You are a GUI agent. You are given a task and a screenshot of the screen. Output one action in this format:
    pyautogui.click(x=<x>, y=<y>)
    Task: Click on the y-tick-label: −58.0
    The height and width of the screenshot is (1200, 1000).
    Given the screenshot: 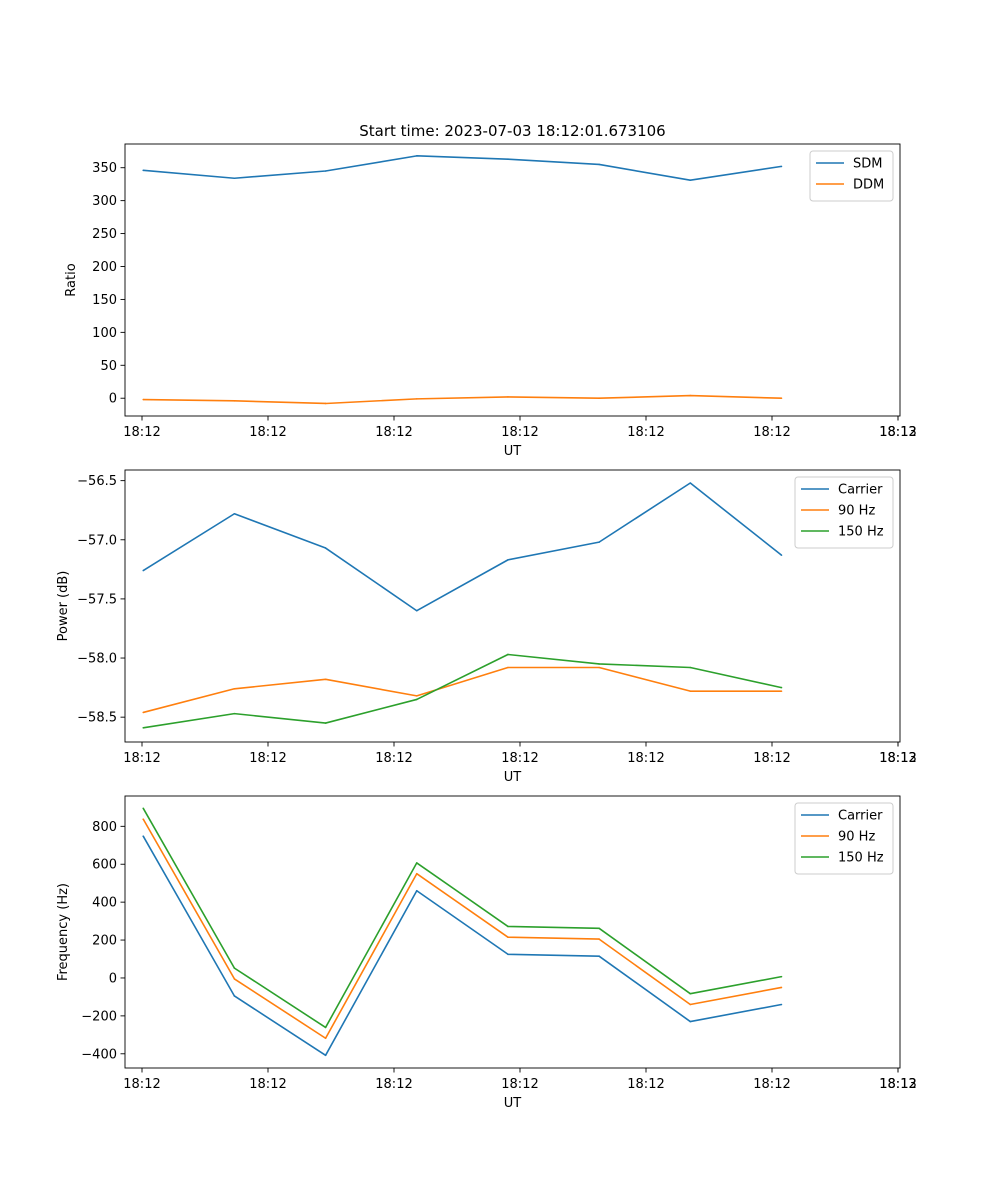 What is the action you would take?
    pyautogui.click(x=97, y=659)
    